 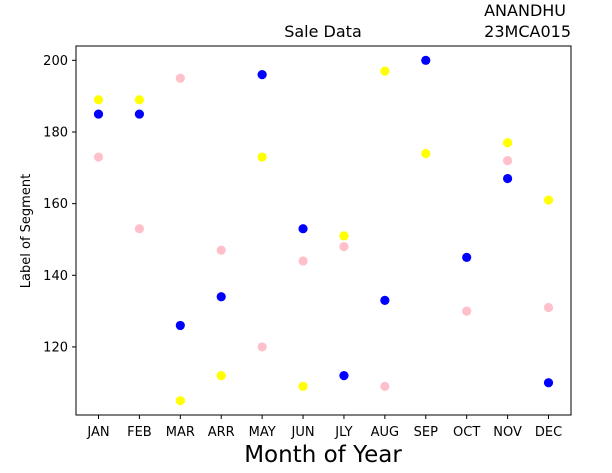 What do you see at coordinates (303, 432) in the screenshot?
I see `x-tick-label: JUN` at bounding box center [303, 432].